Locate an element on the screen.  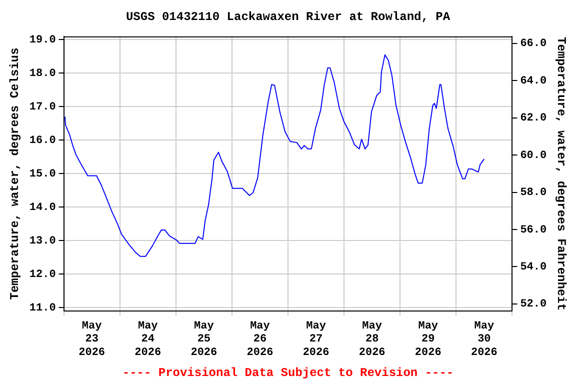
y2-tick-label: 56.0 is located at coordinates (533, 230).